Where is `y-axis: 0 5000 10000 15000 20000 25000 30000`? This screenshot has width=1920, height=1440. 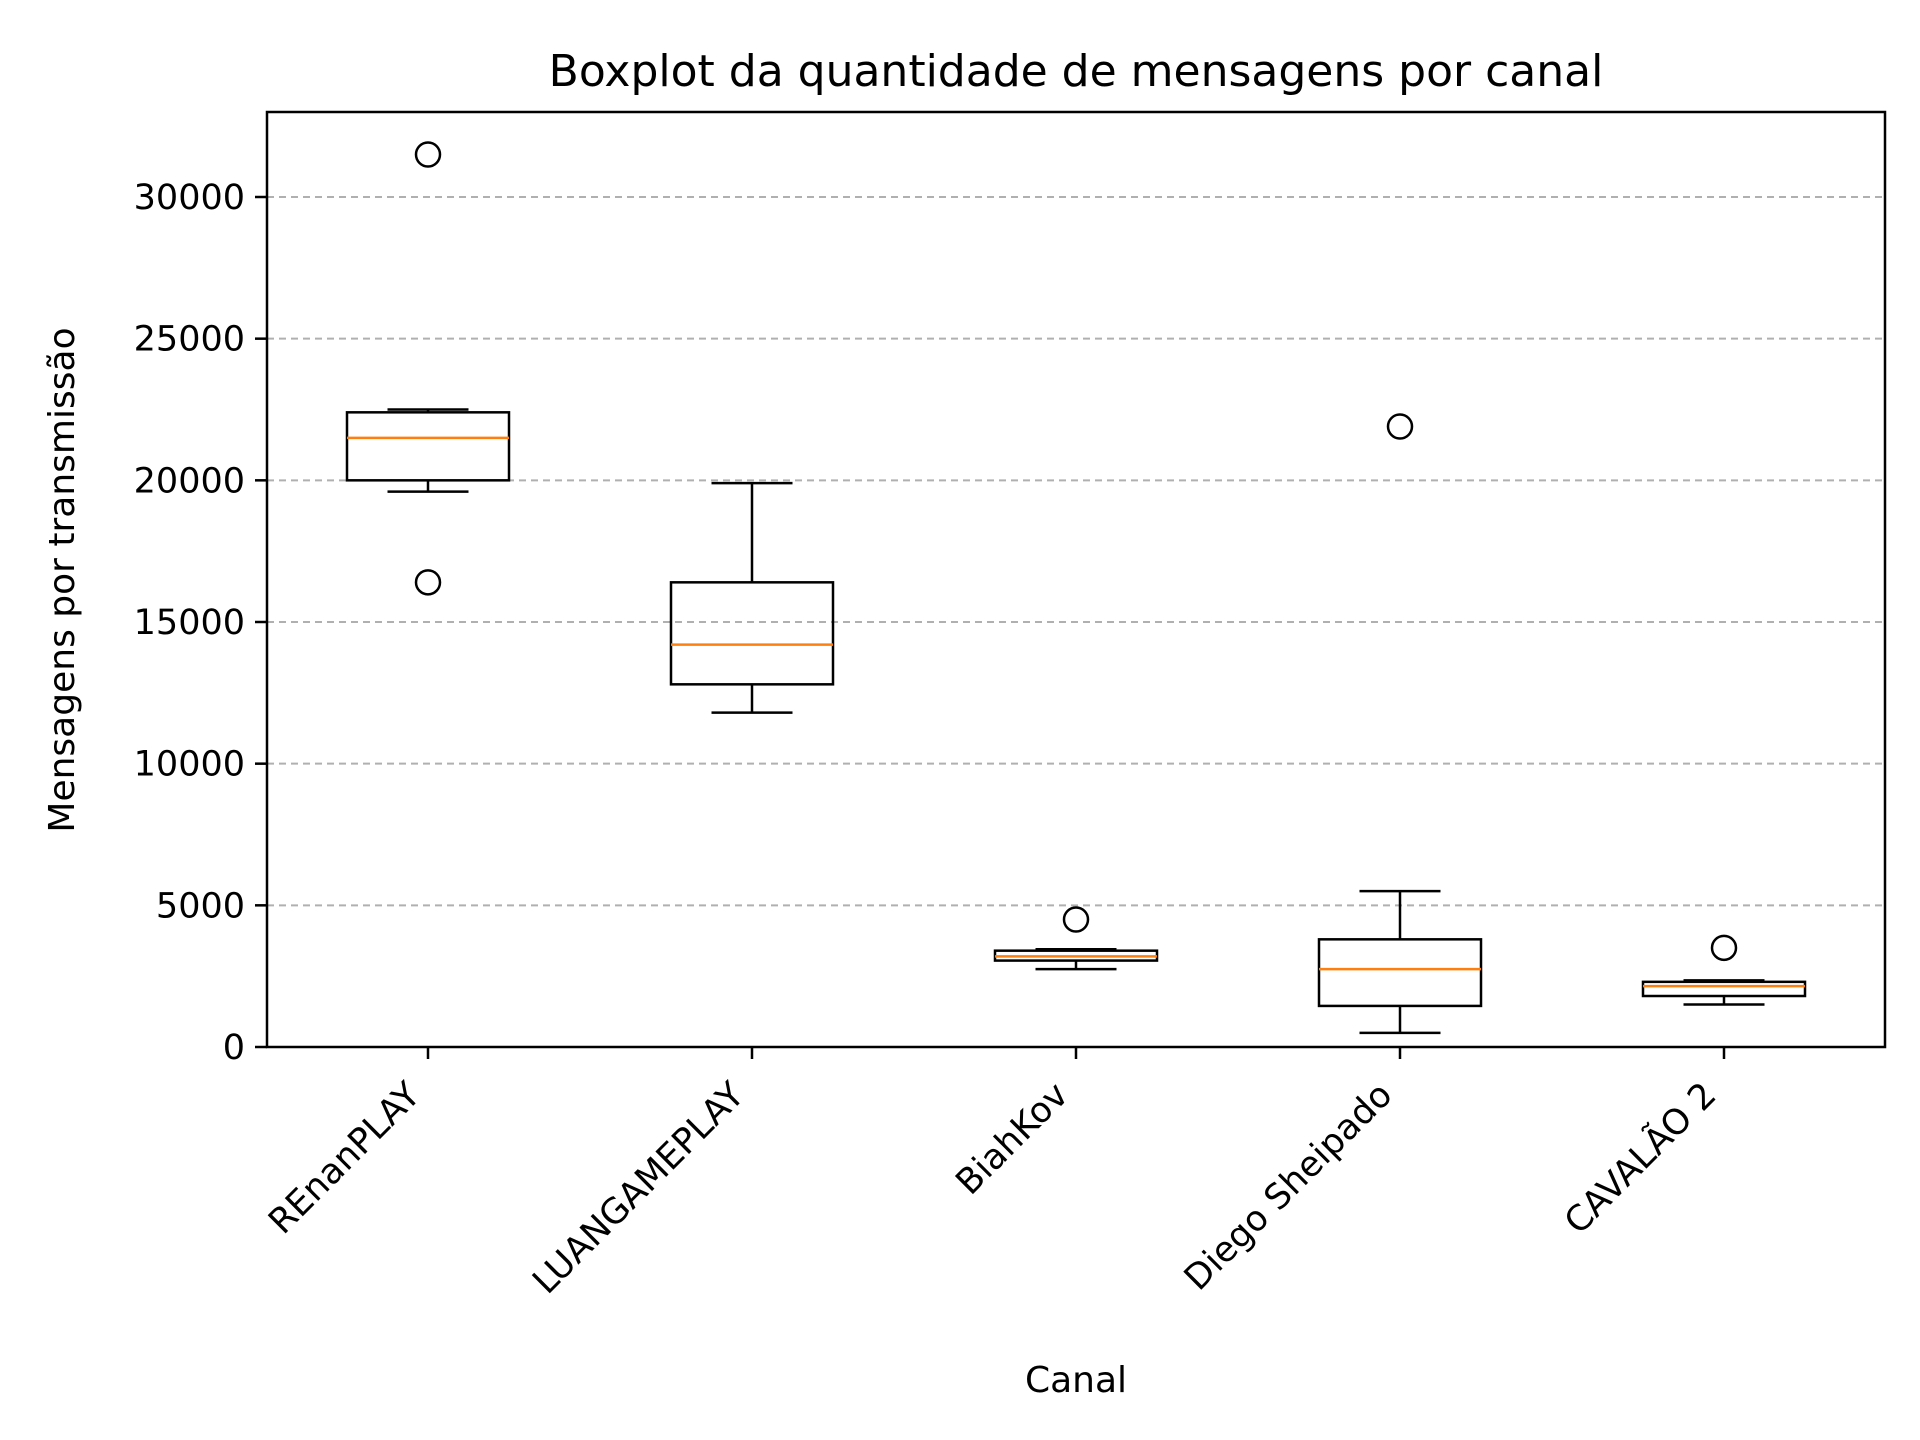 y-axis: 0 5000 10000 15000 20000 25000 30000 is located at coordinates (200, 623).